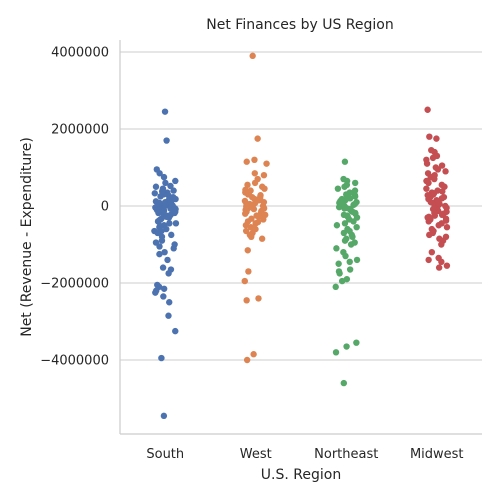 Image resolution: width=500 pixels, height=500 pixels. What do you see at coordinates (437, 454) in the screenshot?
I see `x-tick-label: Midwest` at bounding box center [437, 454].